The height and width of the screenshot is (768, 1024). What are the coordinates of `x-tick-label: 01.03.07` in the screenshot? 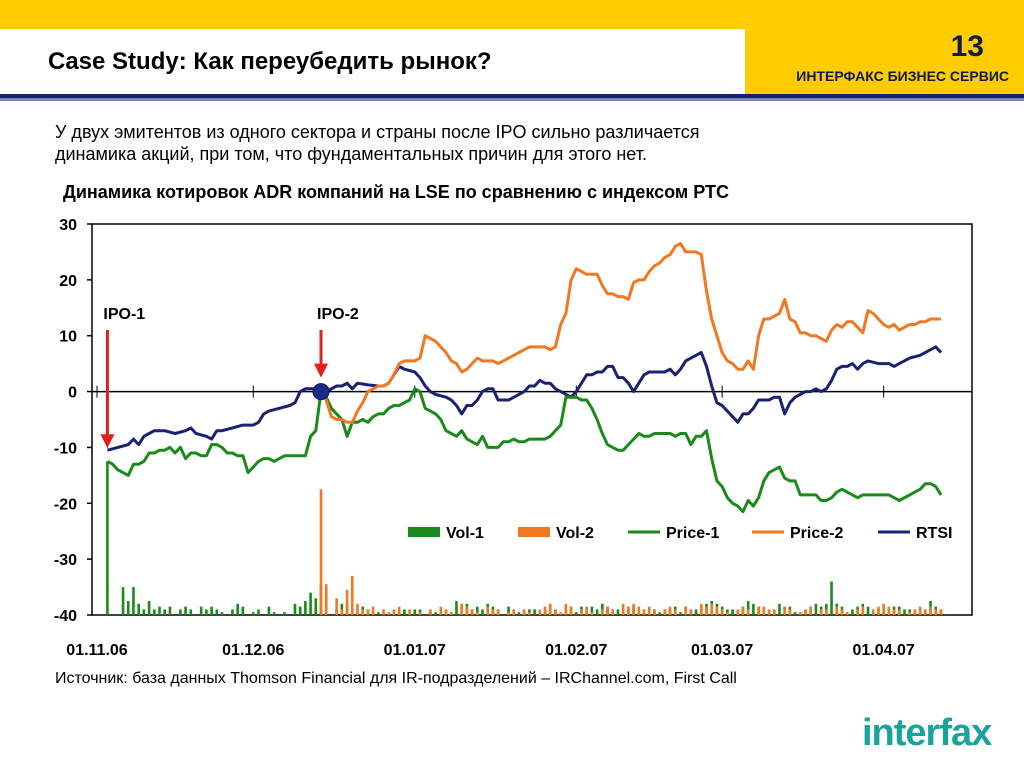 It's located at (722, 650).